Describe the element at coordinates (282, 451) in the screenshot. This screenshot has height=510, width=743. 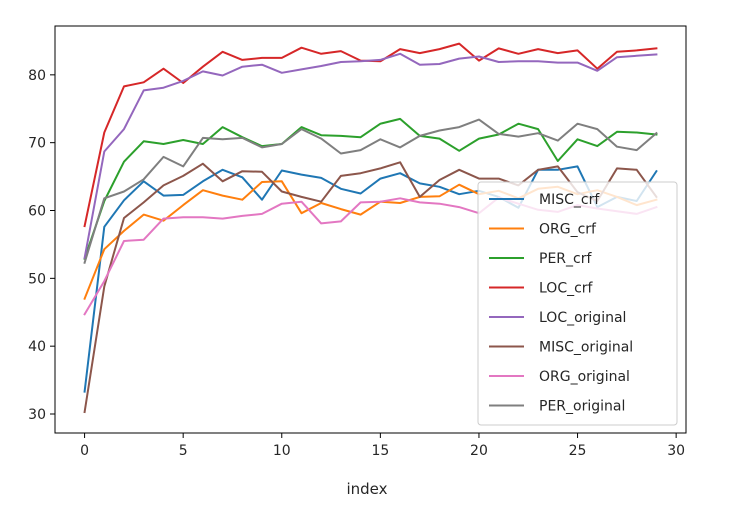
I see `x-tick-label: 10` at that location.